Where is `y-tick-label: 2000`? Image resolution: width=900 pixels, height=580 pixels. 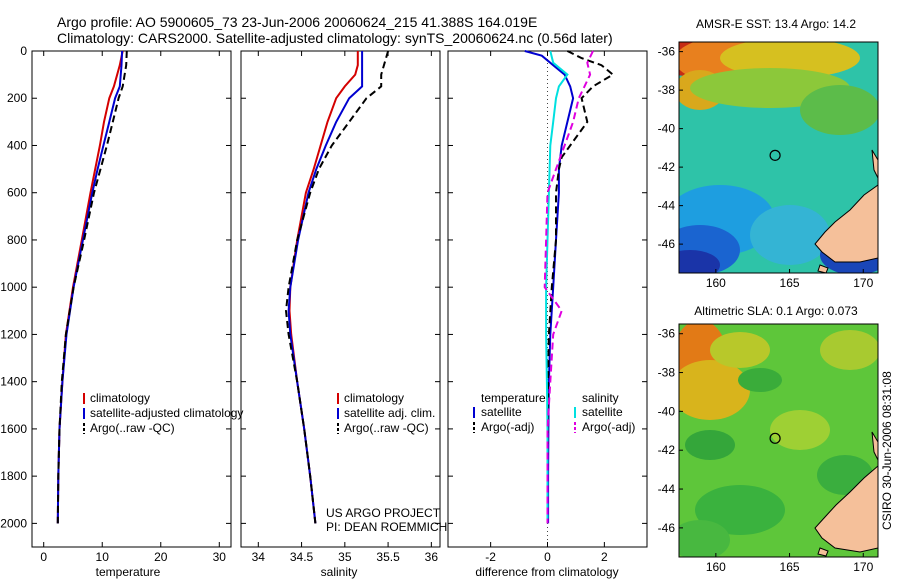 y-tick-label: 2000 is located at coordinates (13, 523).